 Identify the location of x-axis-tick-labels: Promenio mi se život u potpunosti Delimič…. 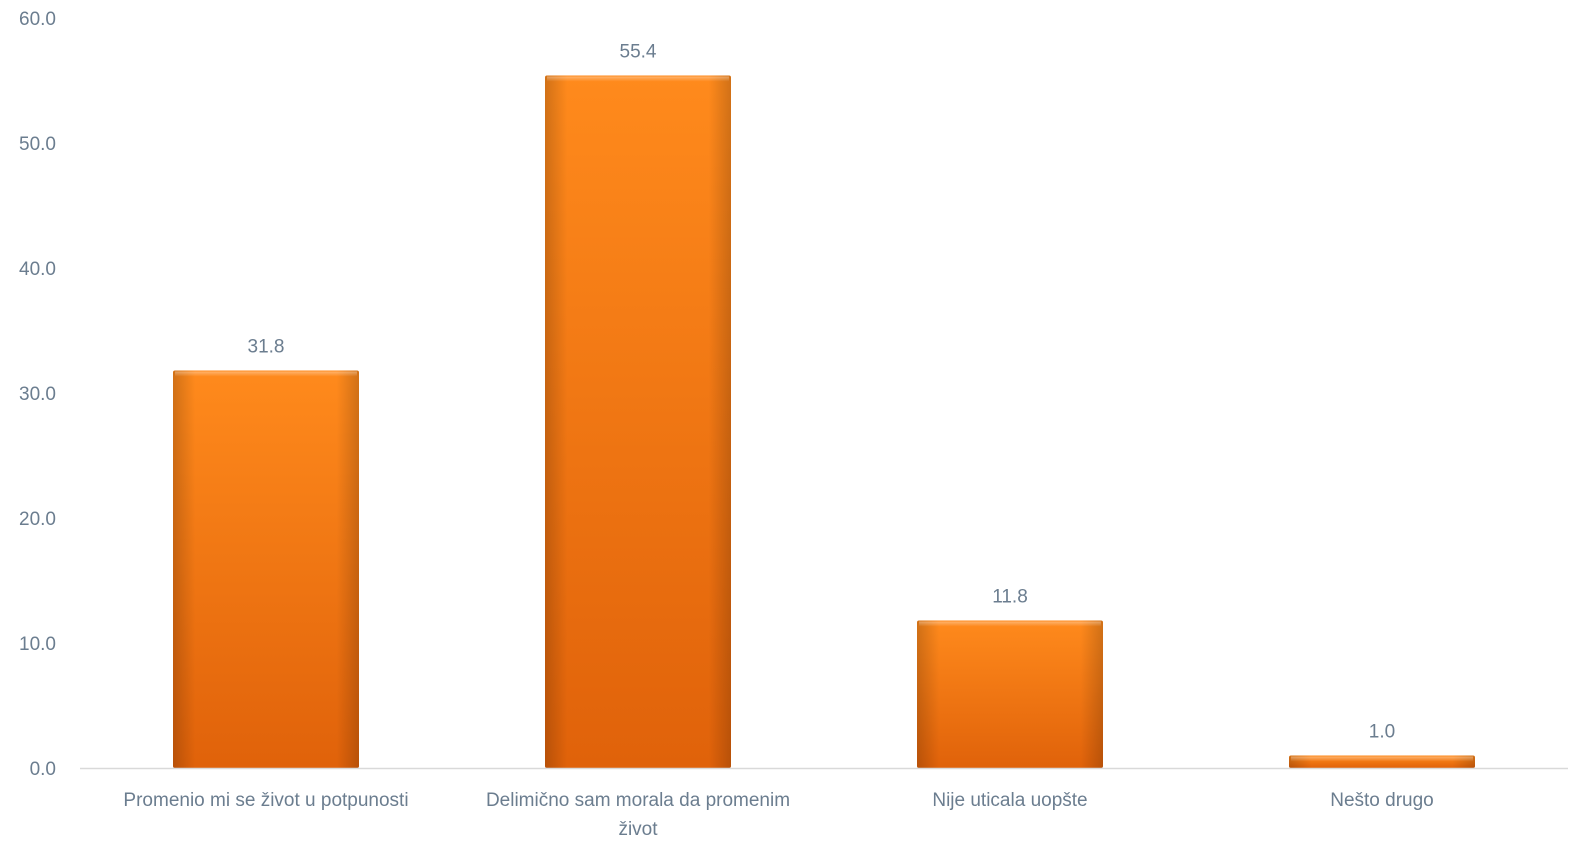
(778, 815).